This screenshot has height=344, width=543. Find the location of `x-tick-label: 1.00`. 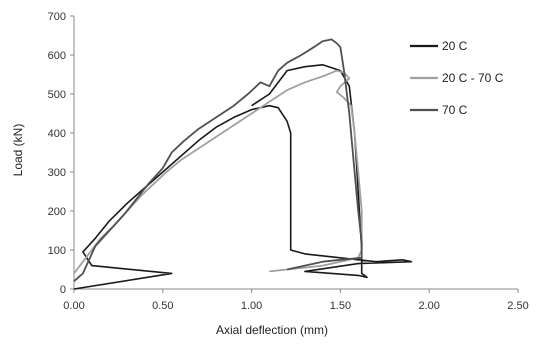

x-tick-label: 1.00 is located at coordinates (251, 306).